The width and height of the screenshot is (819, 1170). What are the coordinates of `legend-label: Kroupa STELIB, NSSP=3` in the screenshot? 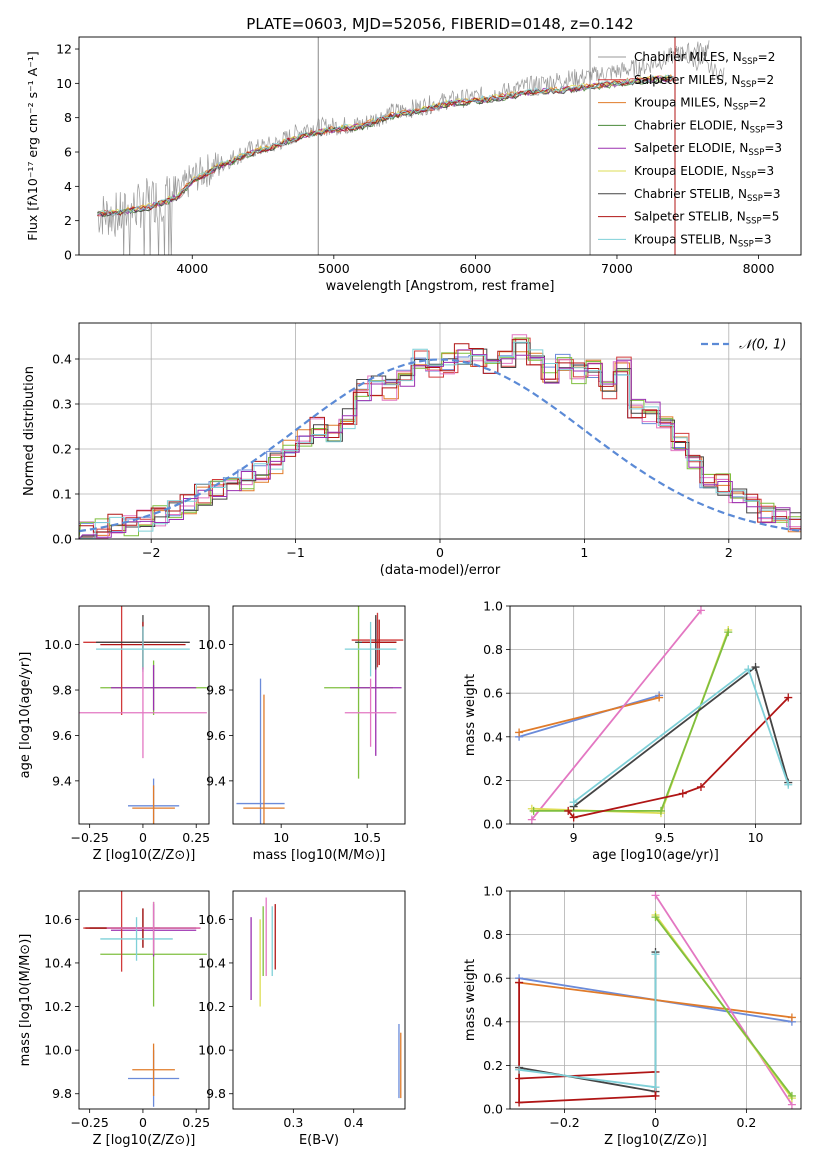 It's located at (703, 240).